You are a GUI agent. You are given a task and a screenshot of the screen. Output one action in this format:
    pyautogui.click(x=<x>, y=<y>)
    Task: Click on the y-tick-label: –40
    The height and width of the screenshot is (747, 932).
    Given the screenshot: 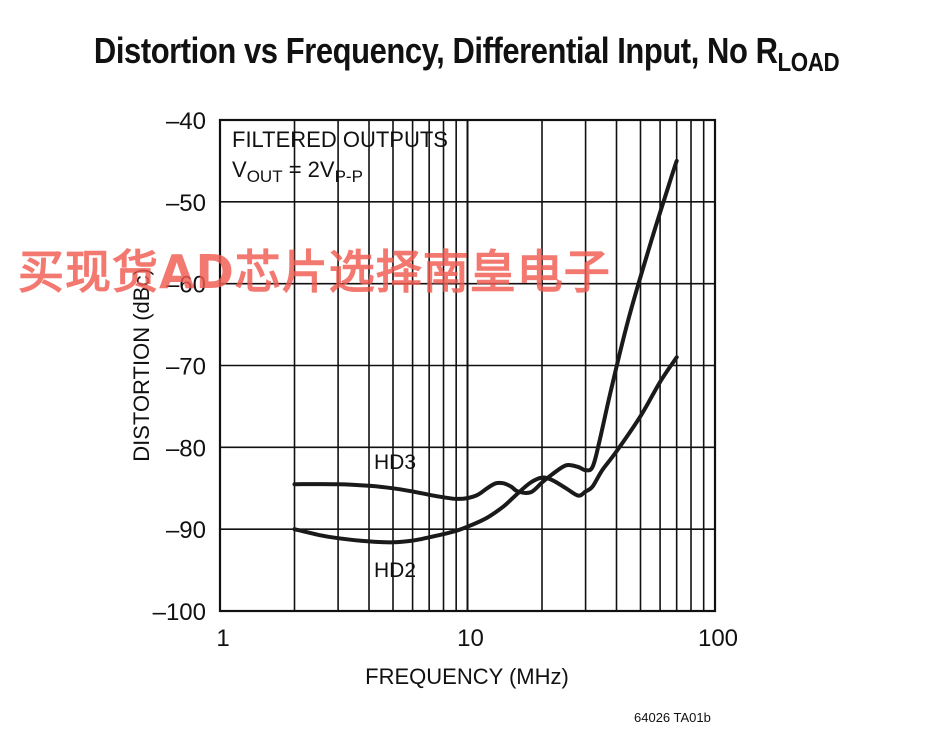 What is the action you would take?
    pyautogui.click(x=186, y=121)
    